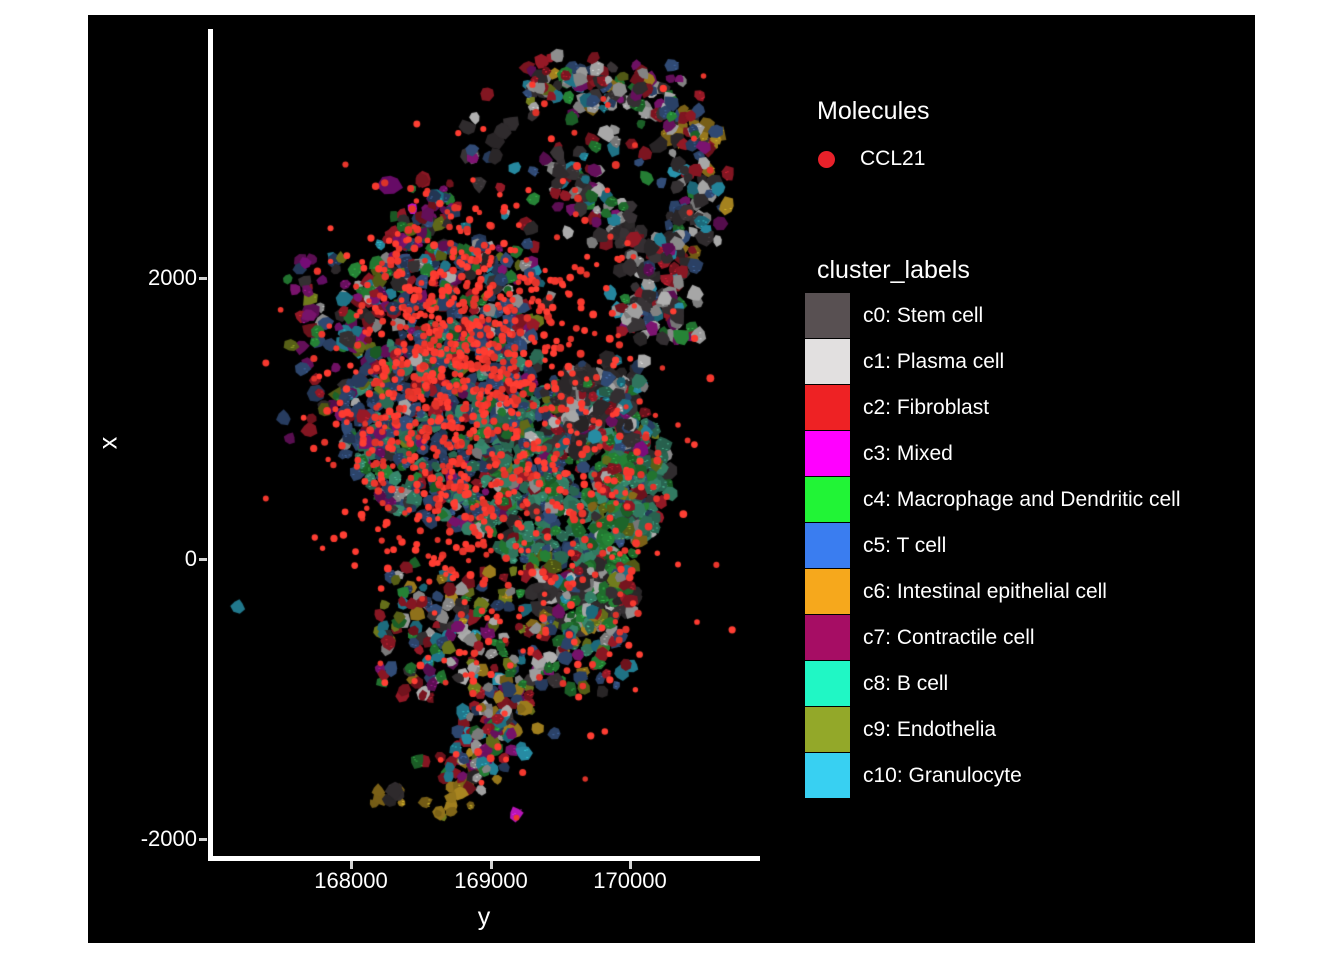 Image resolution: width=1344 pixels, height=960 pixels. I want to click on legend-item-c9: c9: Endothelia, so click(993, 729).